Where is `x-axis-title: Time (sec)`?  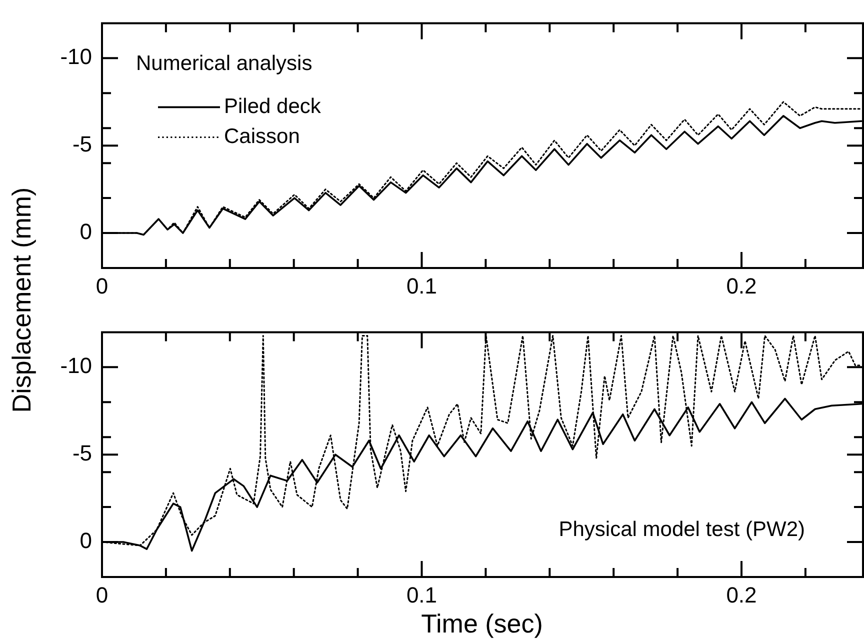 x-axis-title: Time (sec) is located at coordinates (482, 623).